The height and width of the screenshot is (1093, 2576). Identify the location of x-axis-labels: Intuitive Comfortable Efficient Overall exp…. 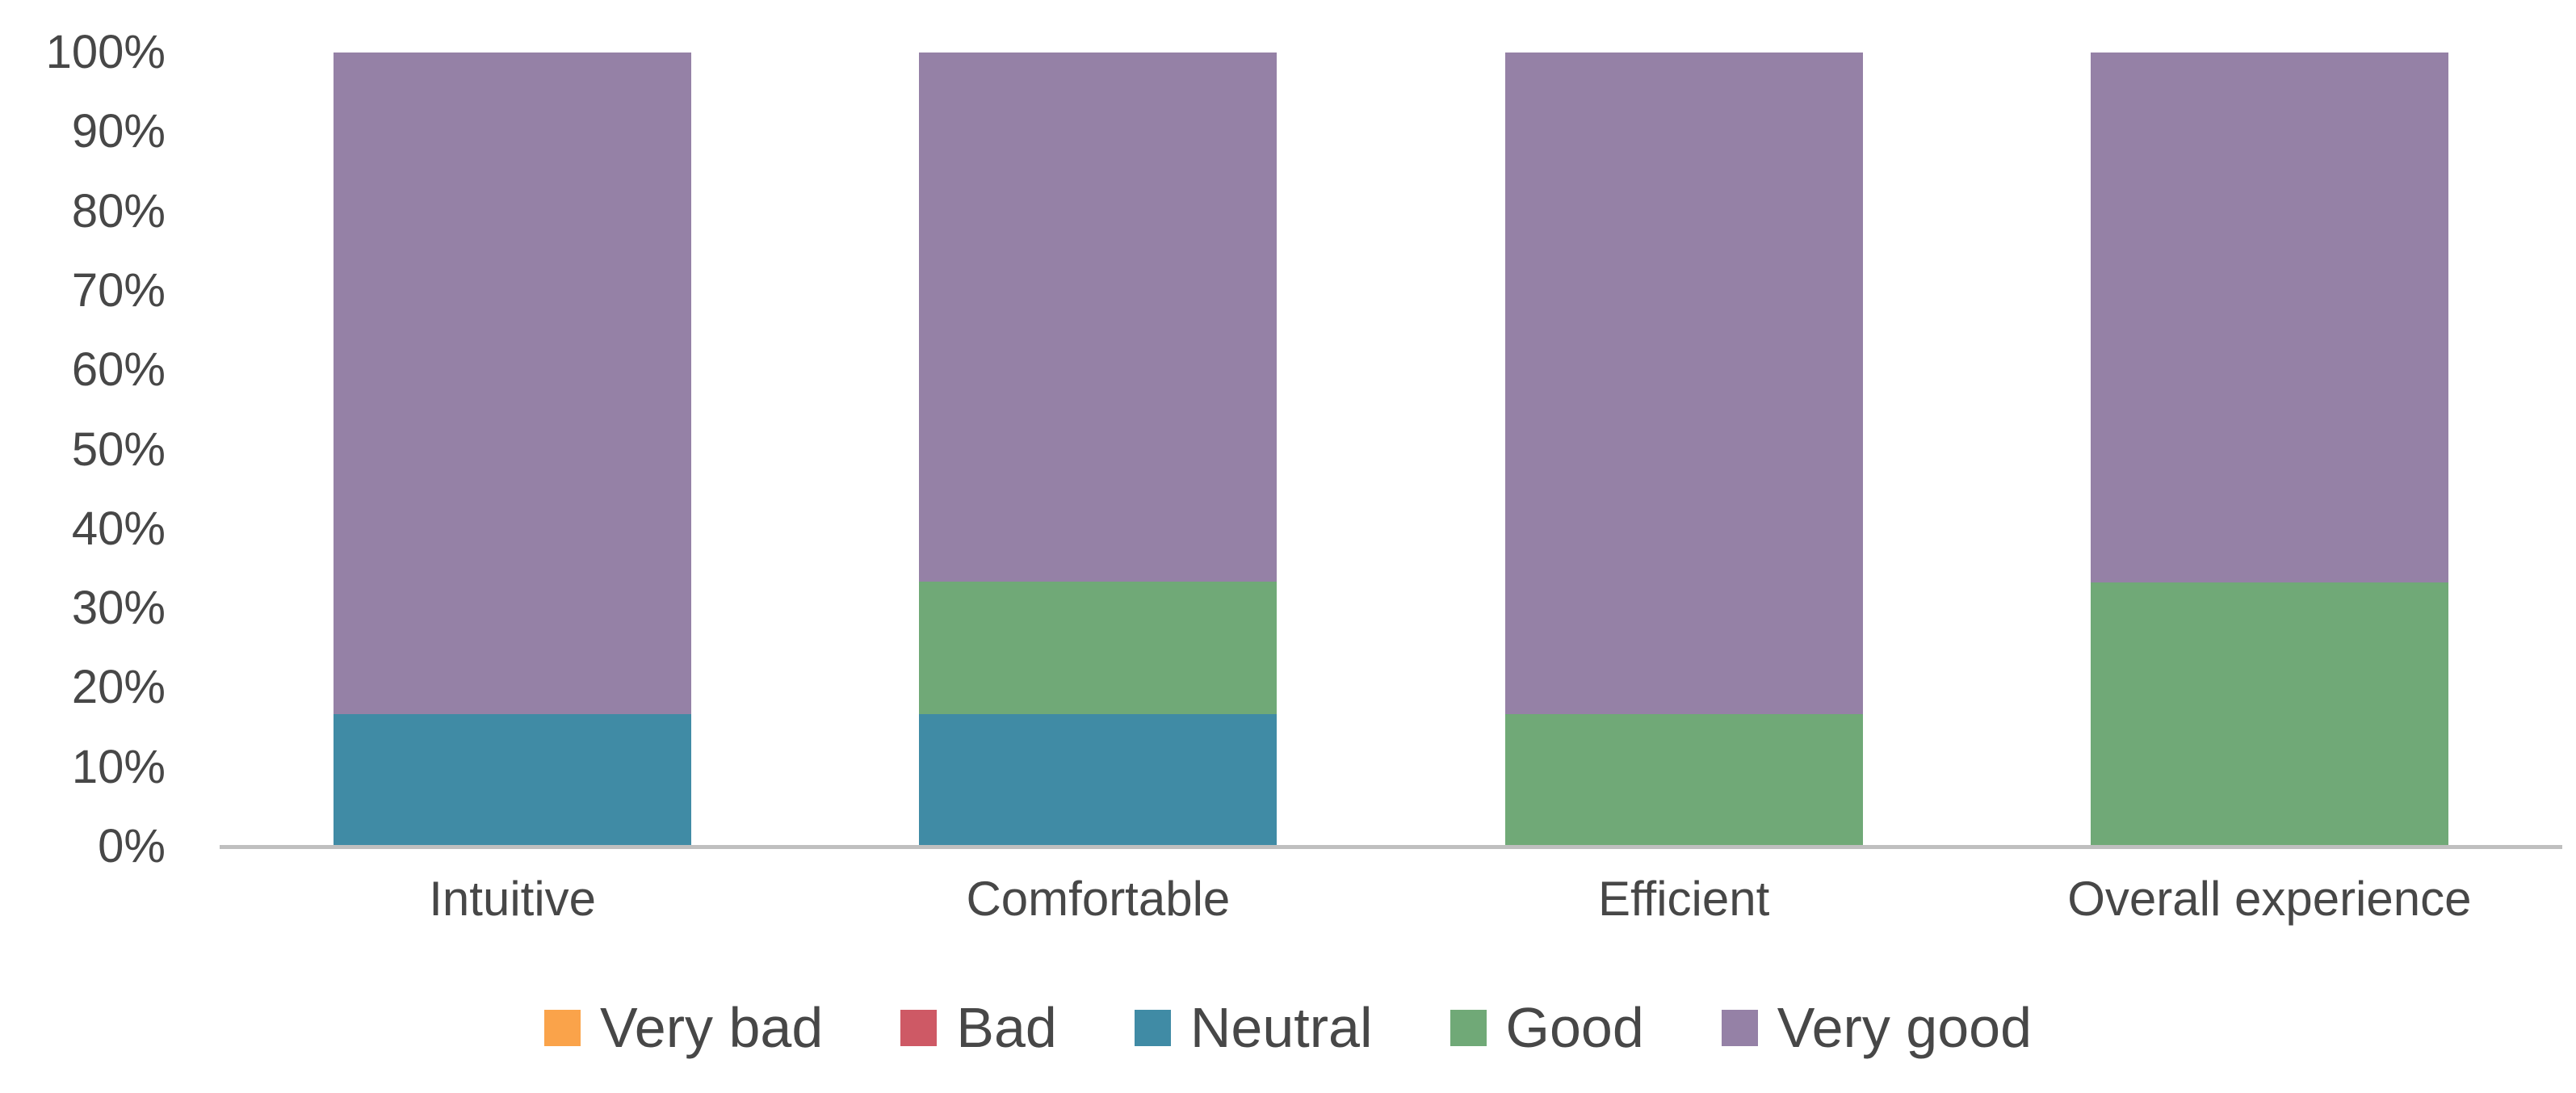
(1391, 899).